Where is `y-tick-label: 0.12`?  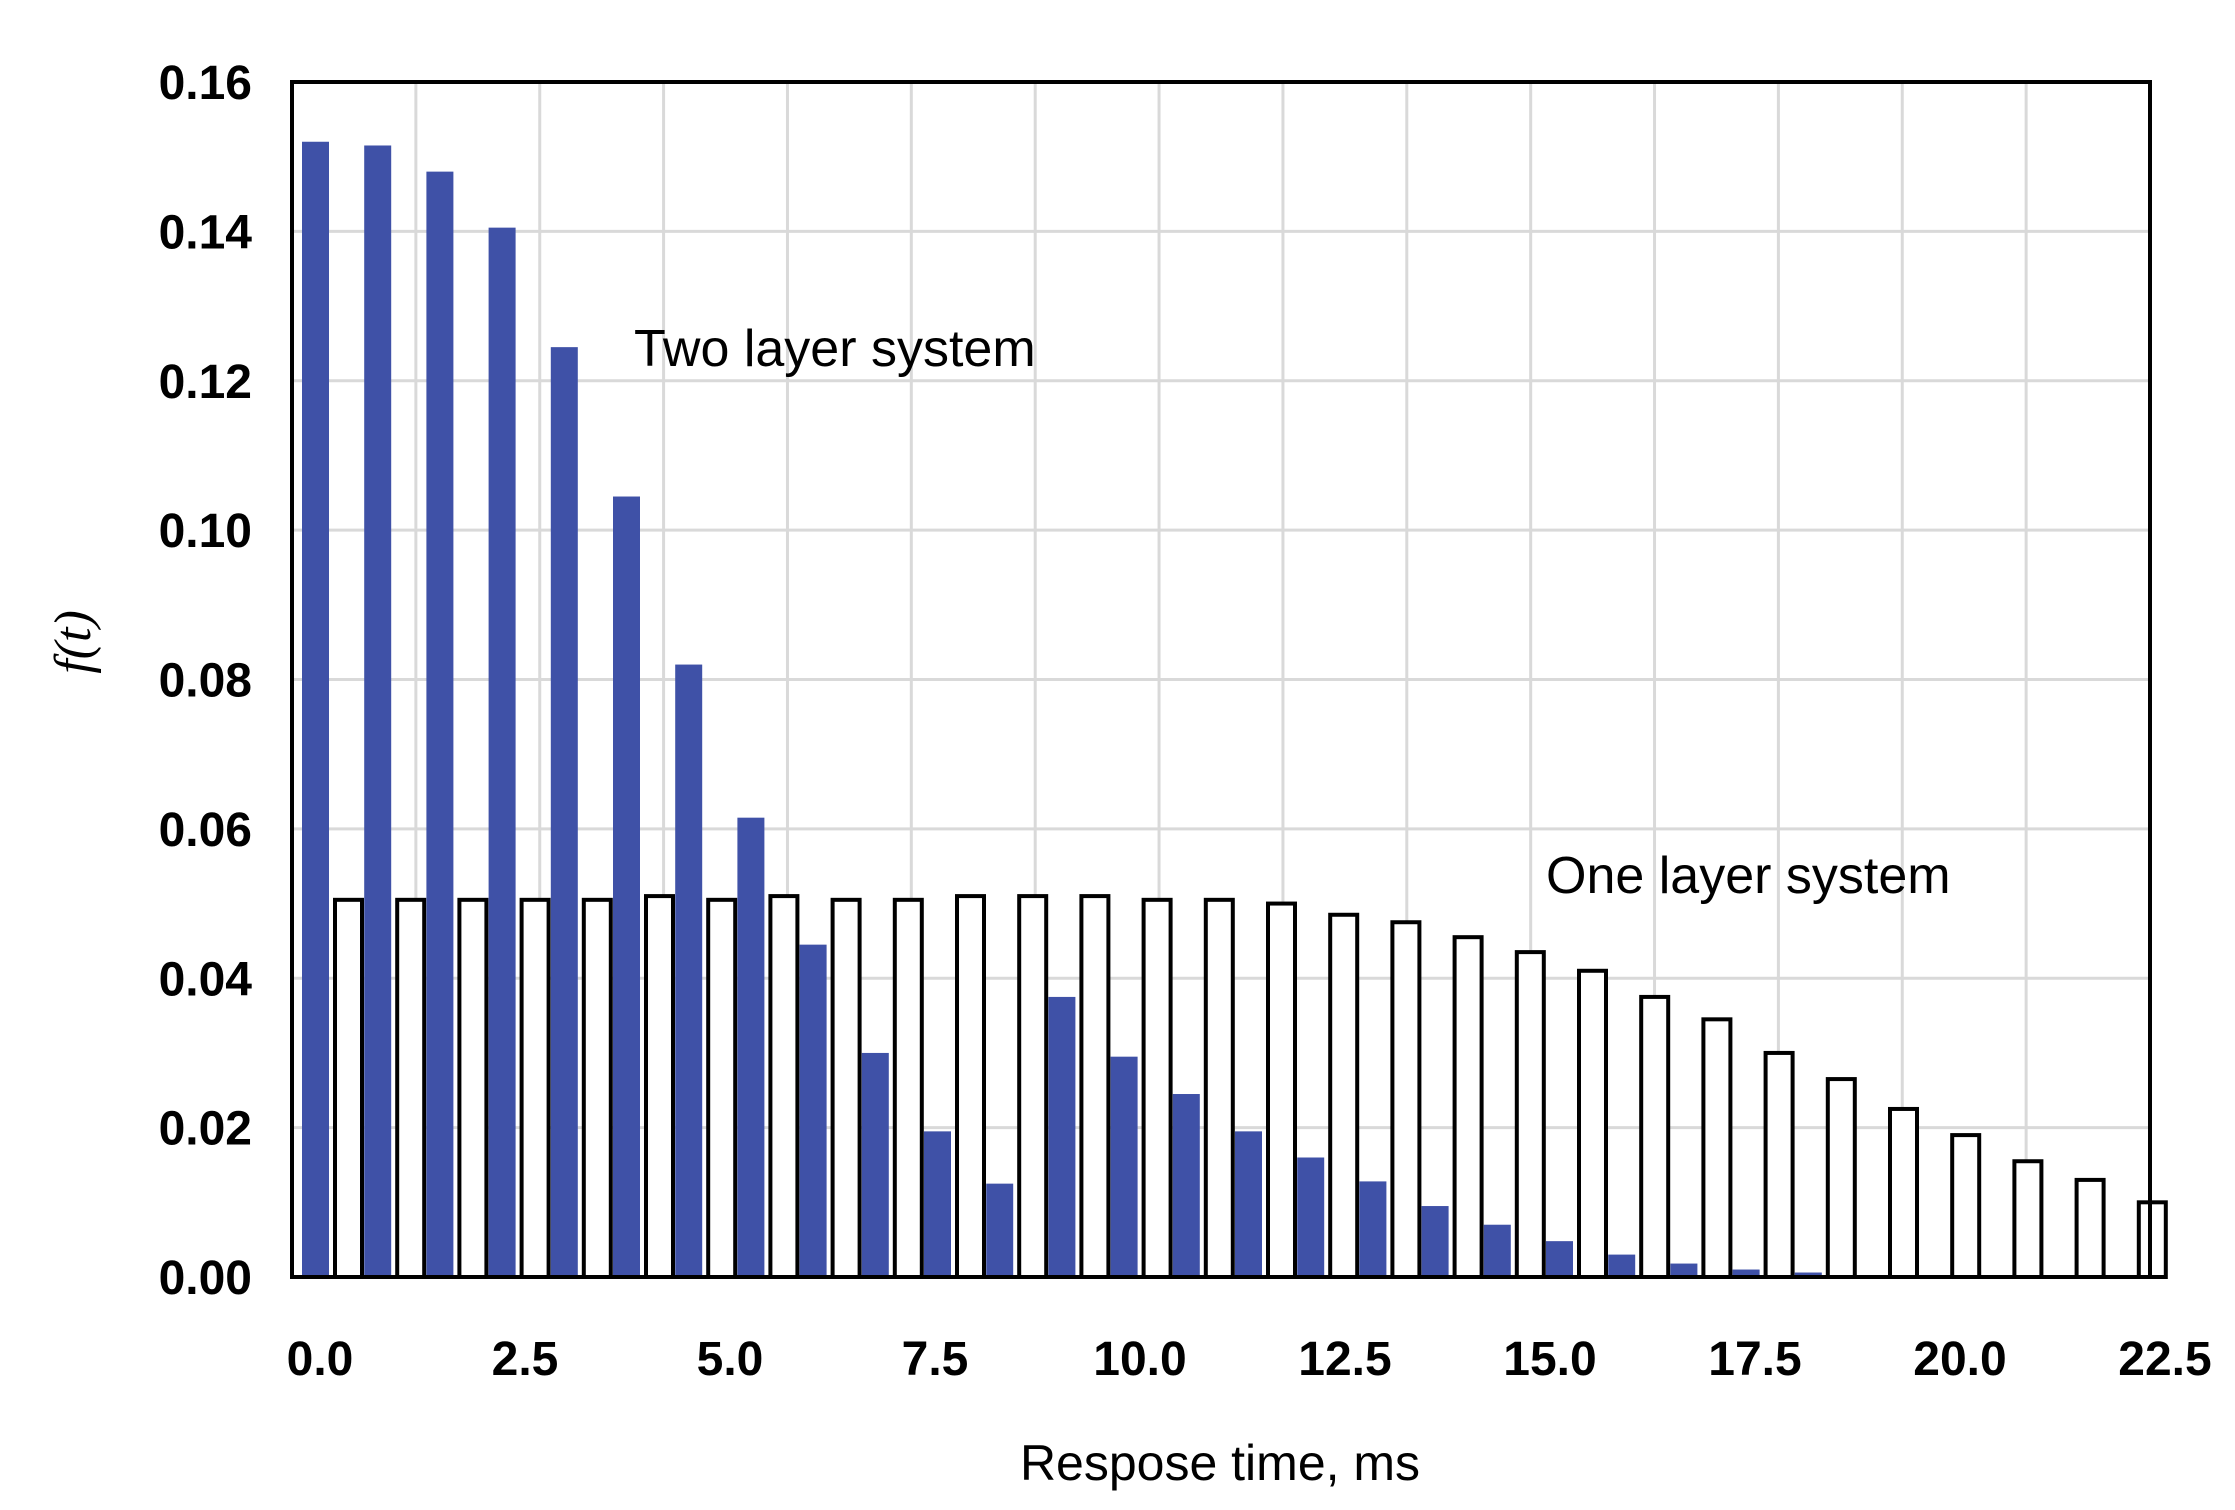 y-tick-label: 0.12 is located at coordinates (205, 382).